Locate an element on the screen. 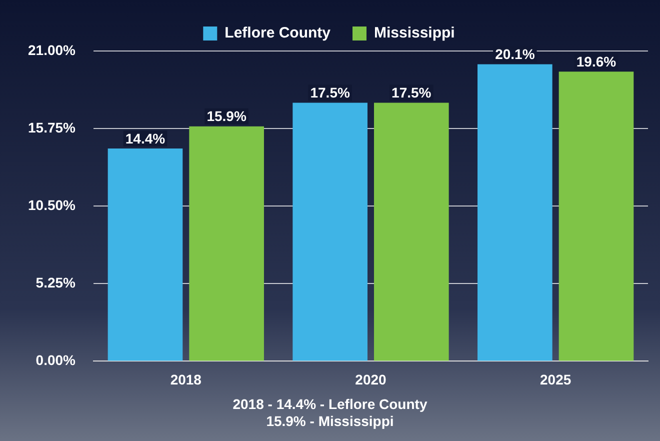 This screenshot has width=660, height=441. legend-label: Leflore County is located at coordinates (278, 33).